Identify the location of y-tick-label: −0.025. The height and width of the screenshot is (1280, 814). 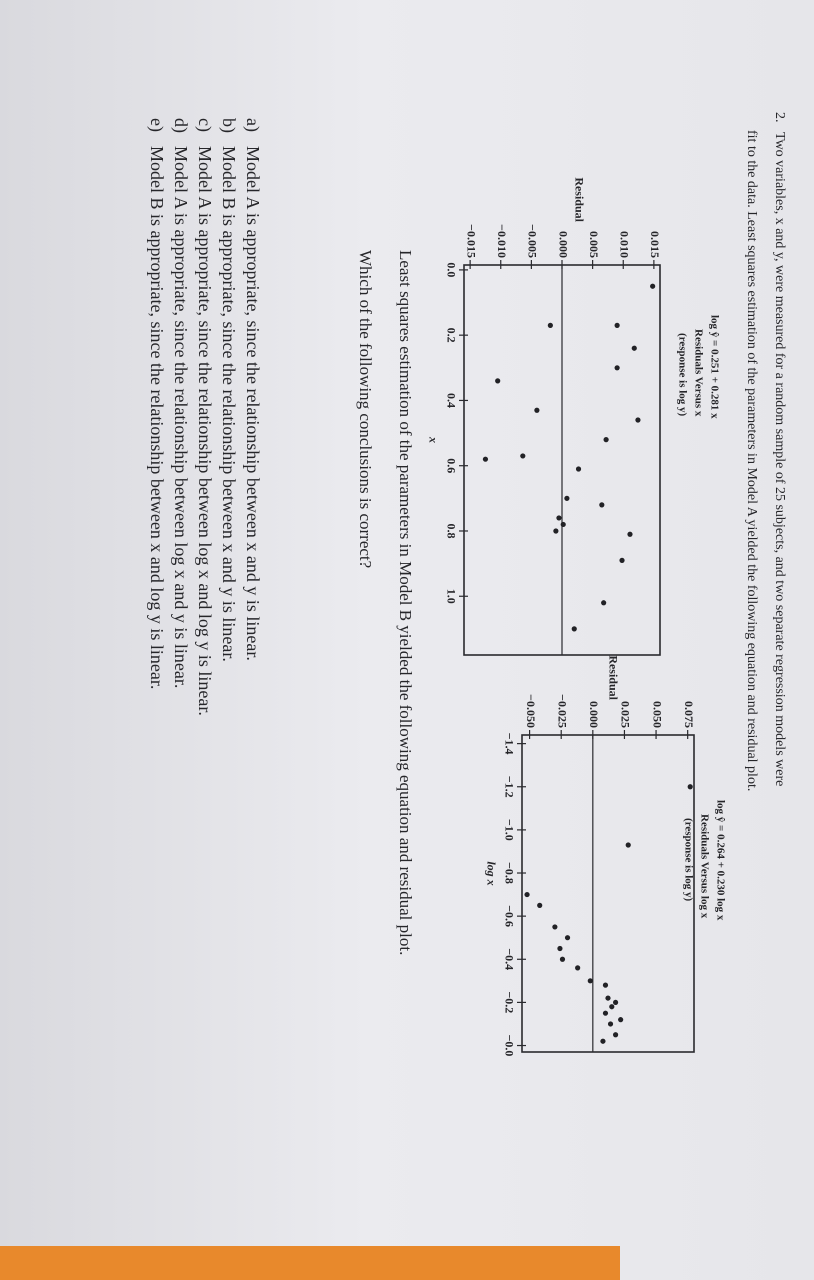
(562, 711).